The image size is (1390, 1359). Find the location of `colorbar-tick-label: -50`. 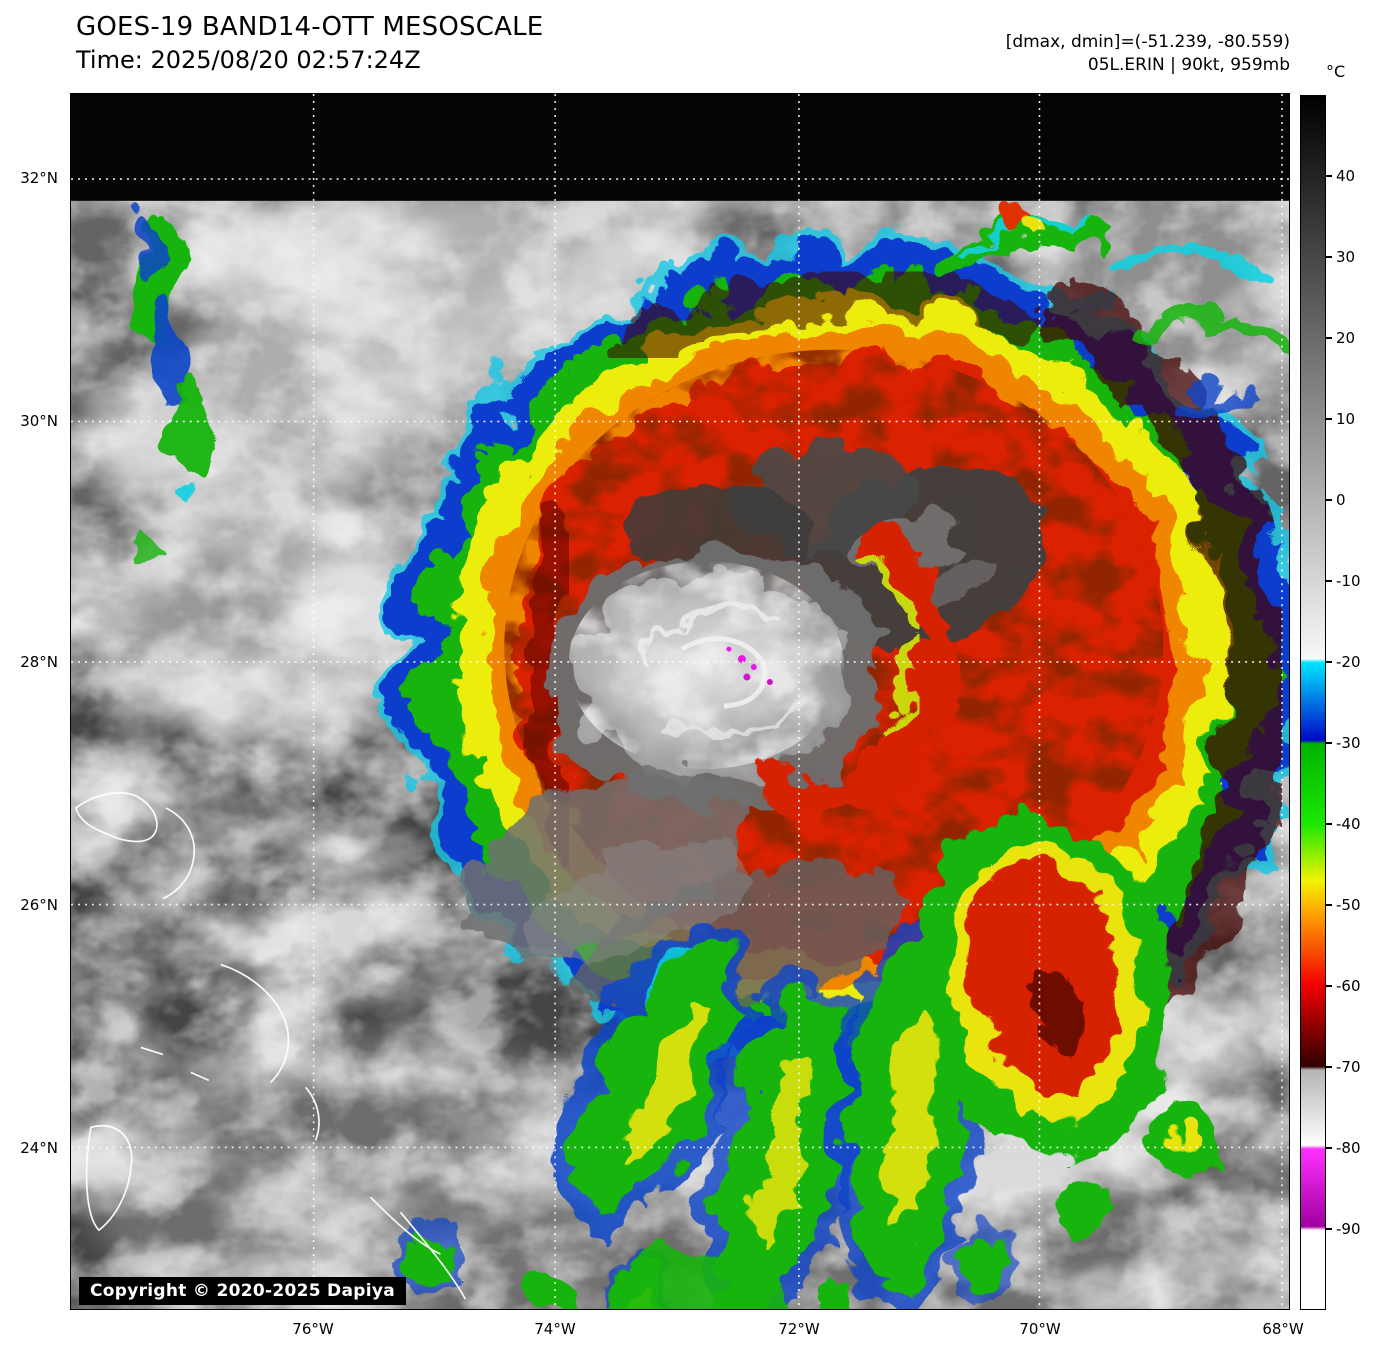

colorbar-tick-label: -50 is located at coordinates (1348, 904).